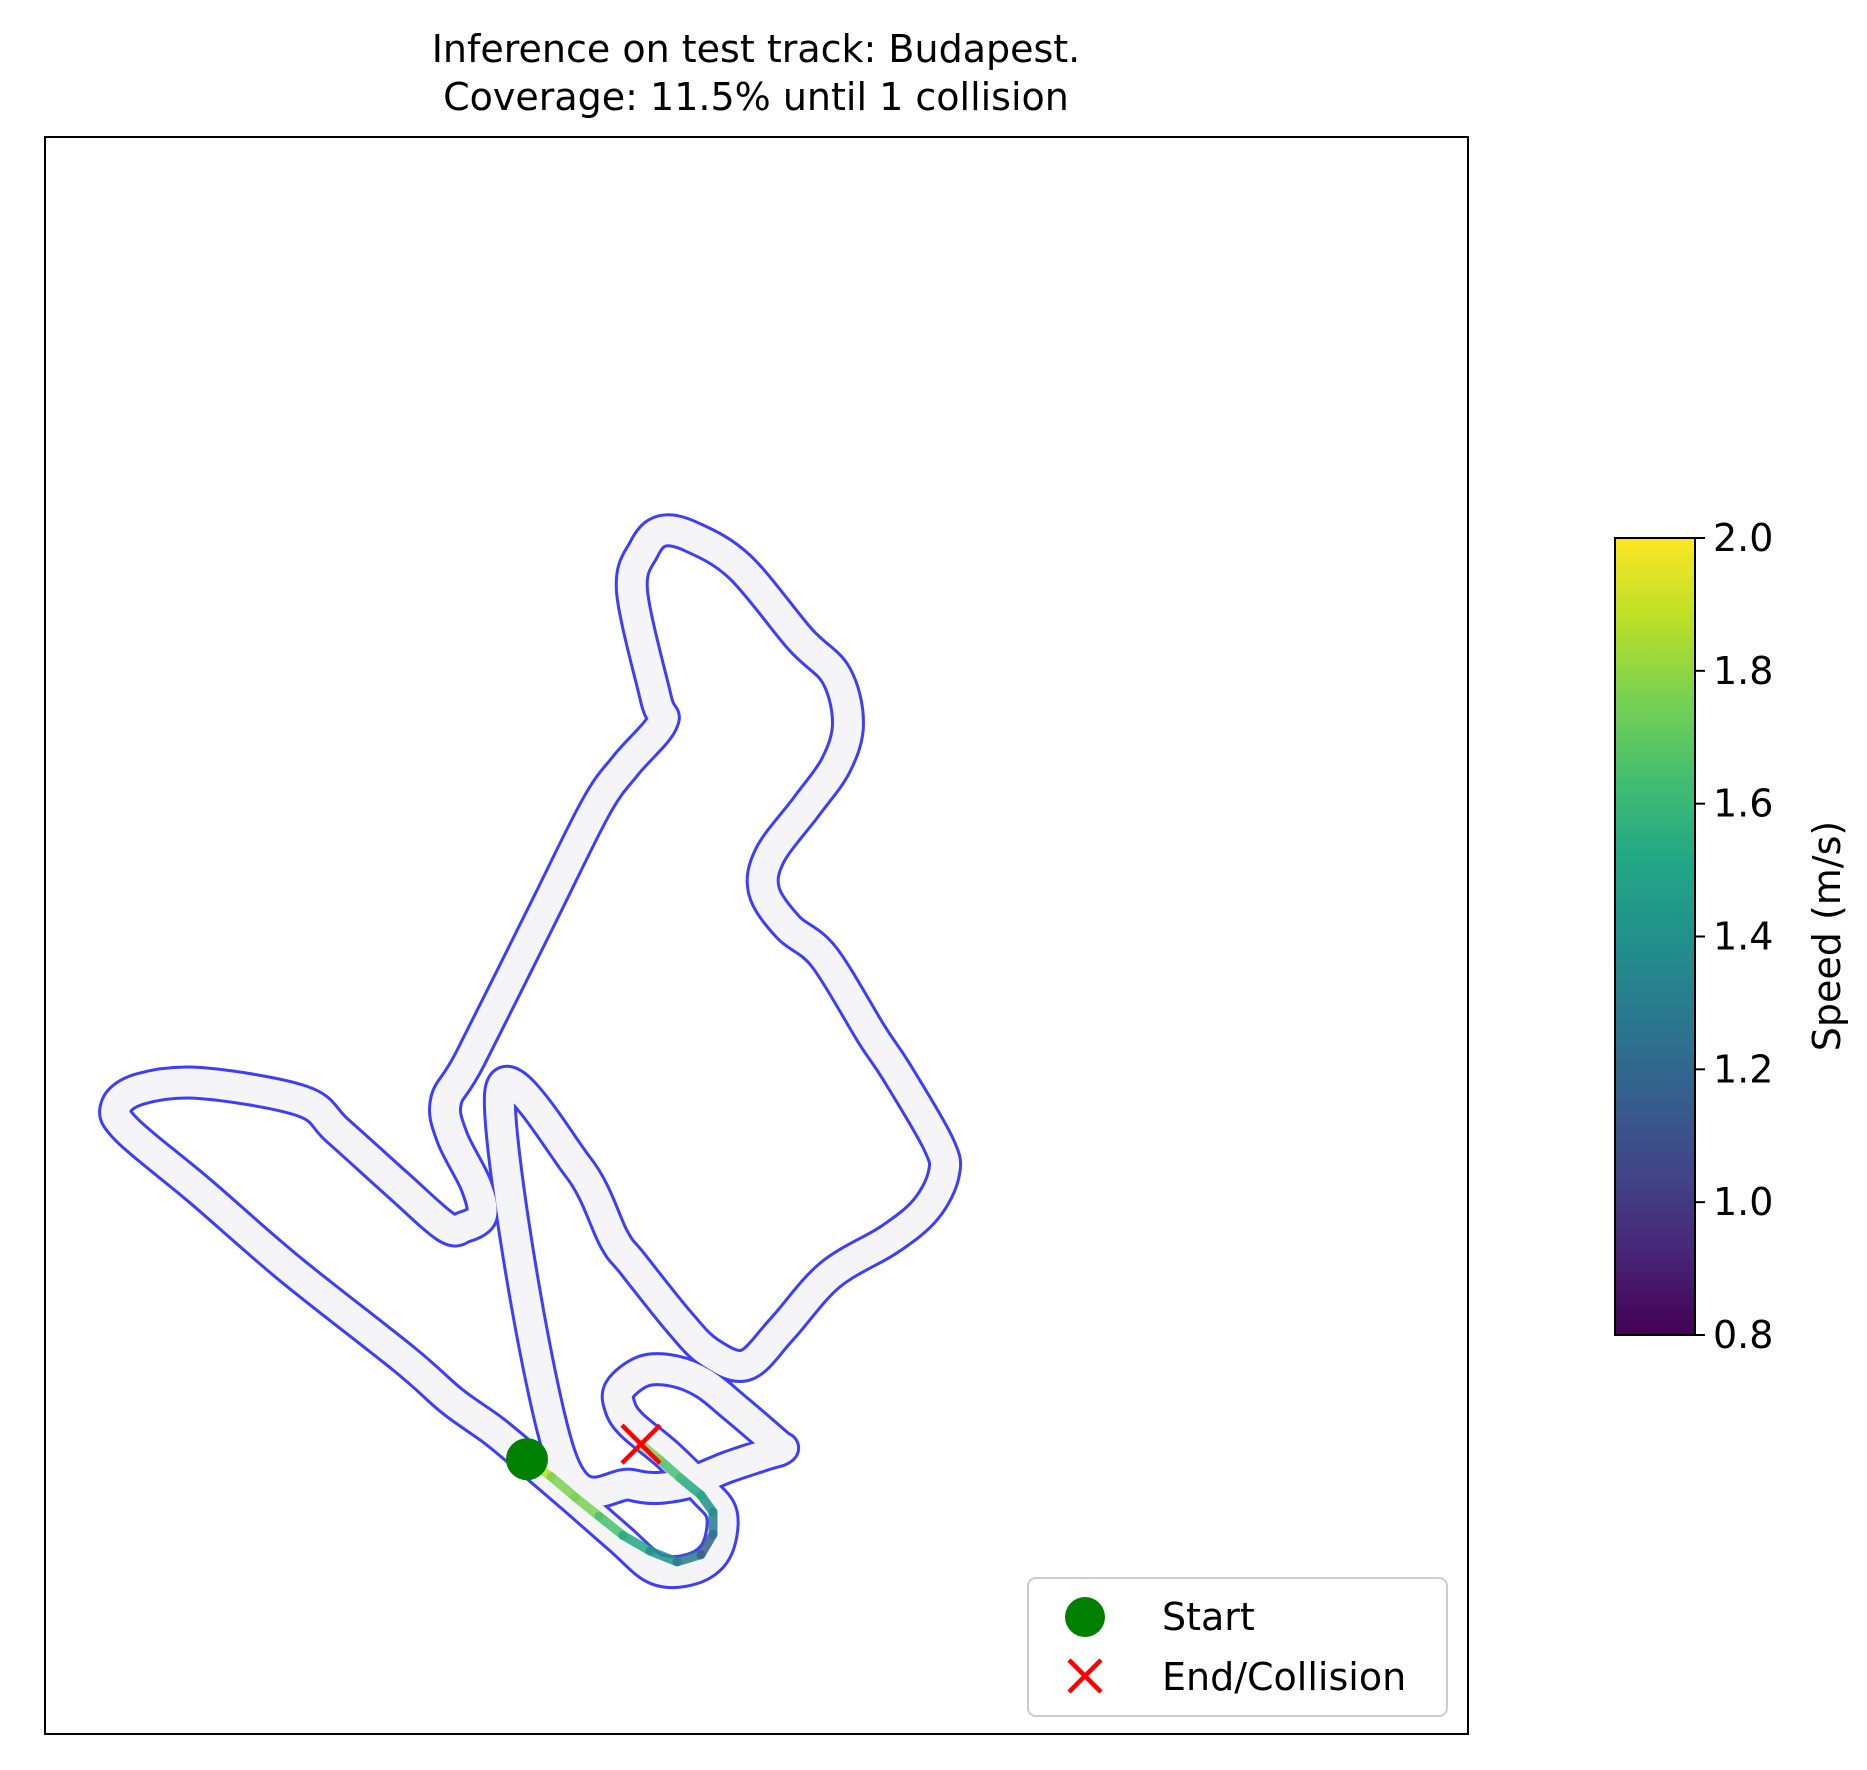  What do you see at coordinates (1743, 671) in the screenshot?
I see `colorbar-tick-label: 1.8` at bounding box center [1743, 671].